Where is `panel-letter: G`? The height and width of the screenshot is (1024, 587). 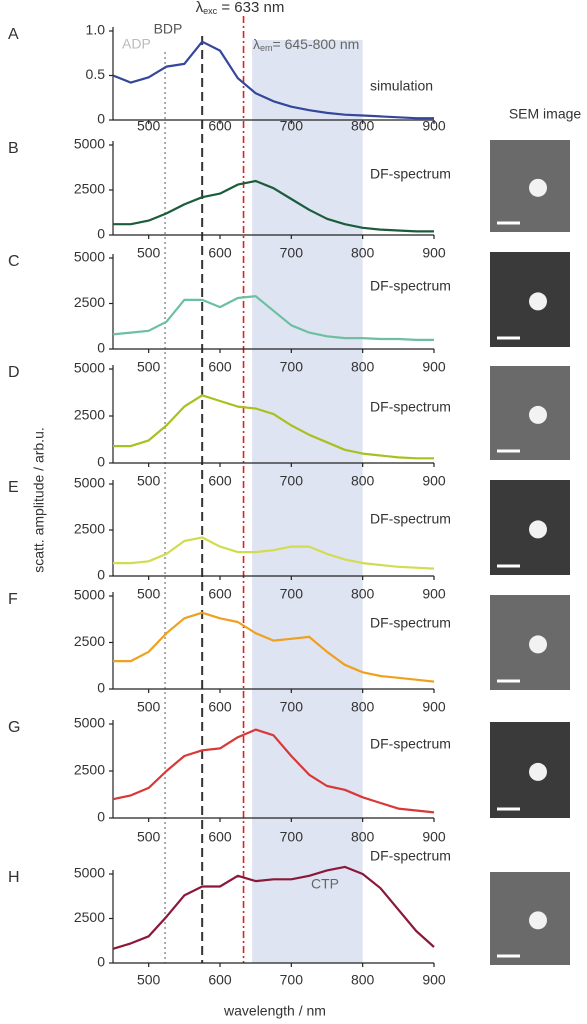 panel-letter: G is located at coordinates (14, 727).